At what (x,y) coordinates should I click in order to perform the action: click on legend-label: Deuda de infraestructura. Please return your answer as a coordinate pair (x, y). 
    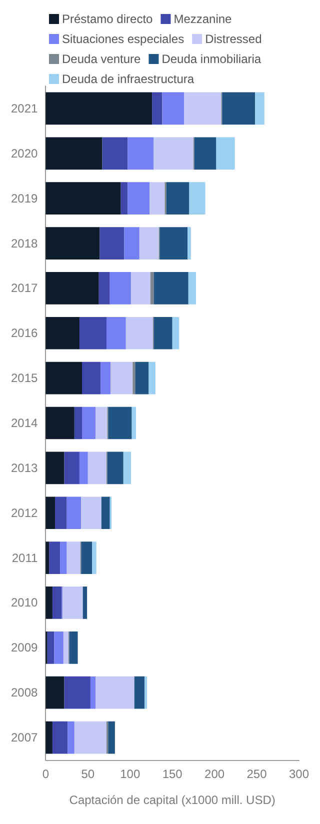
    Looking at the image, I should click on (128, 79).